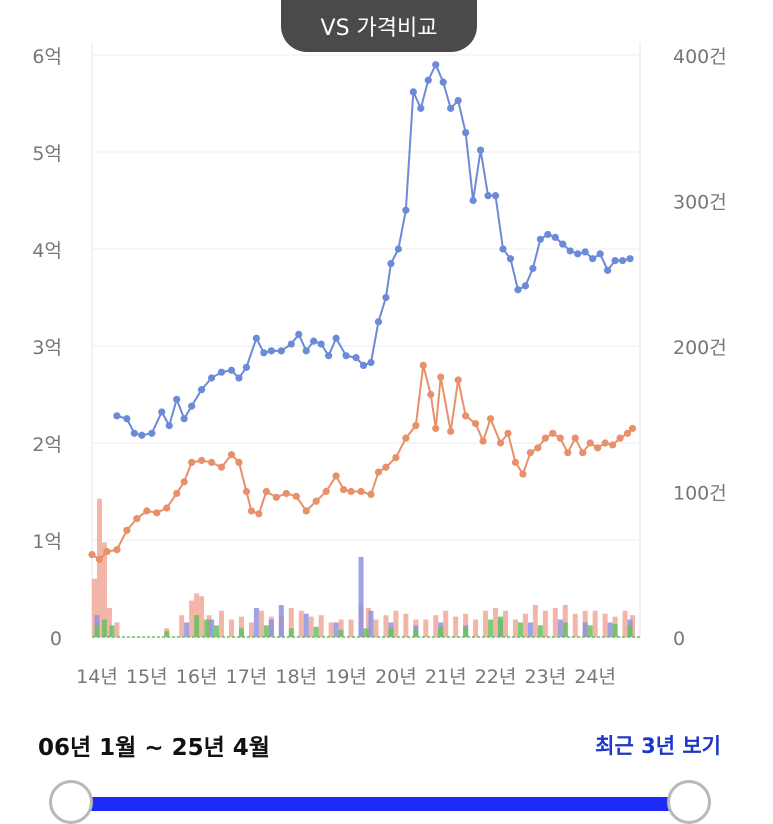 The width and height of the screenshot is (773, 824). Describe the element at coordinates (71, 802) in the screenshot. I see `range-slider-start-handle` at that location.